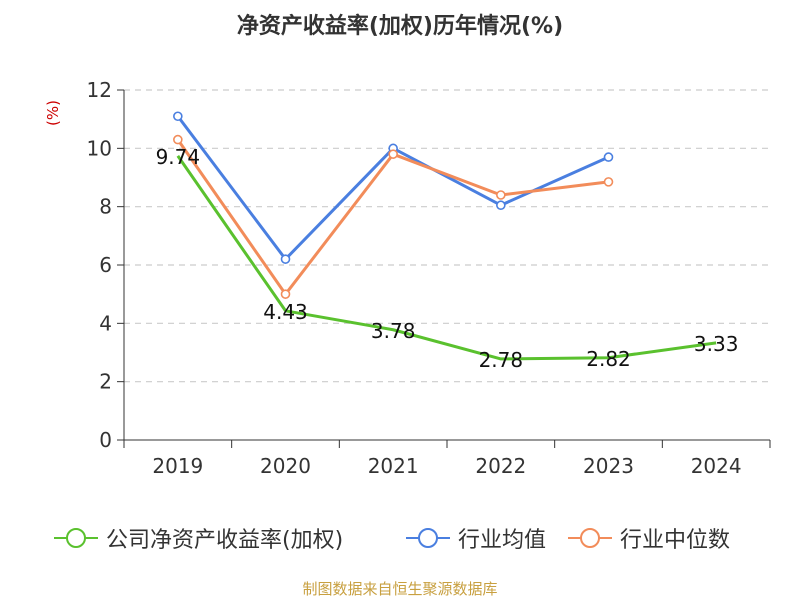  What do you see at coordinates (105, 440) in the screenshot?
I see `y-tick-label: 0` at bounding box center [105, 440].